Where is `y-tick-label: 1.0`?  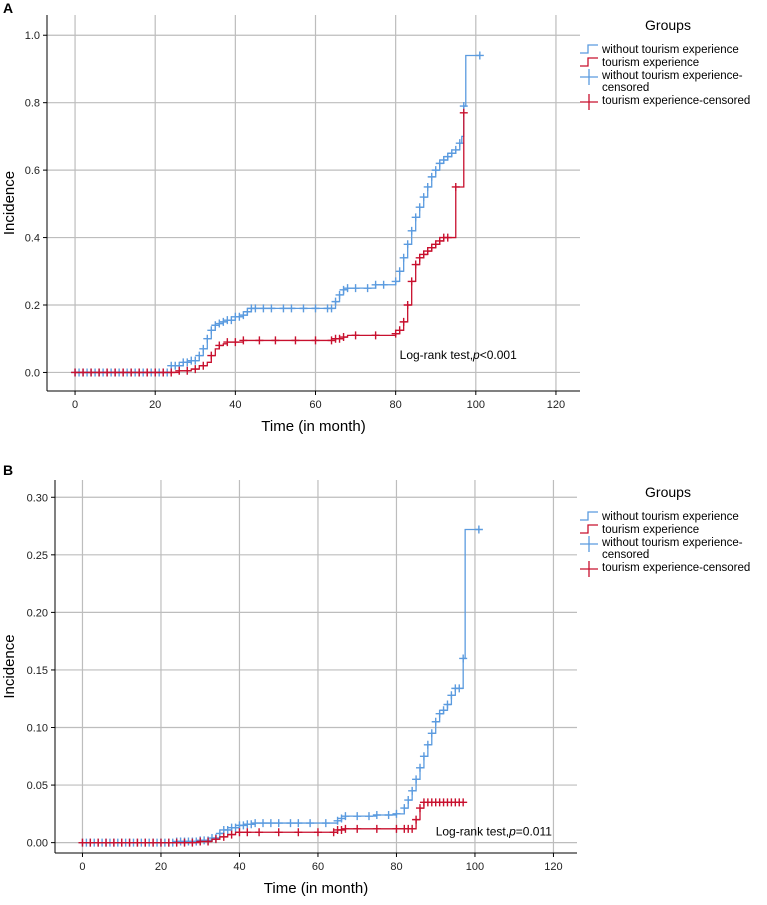 y-tick-label: 1.0 is located at coordinates (32, 36).